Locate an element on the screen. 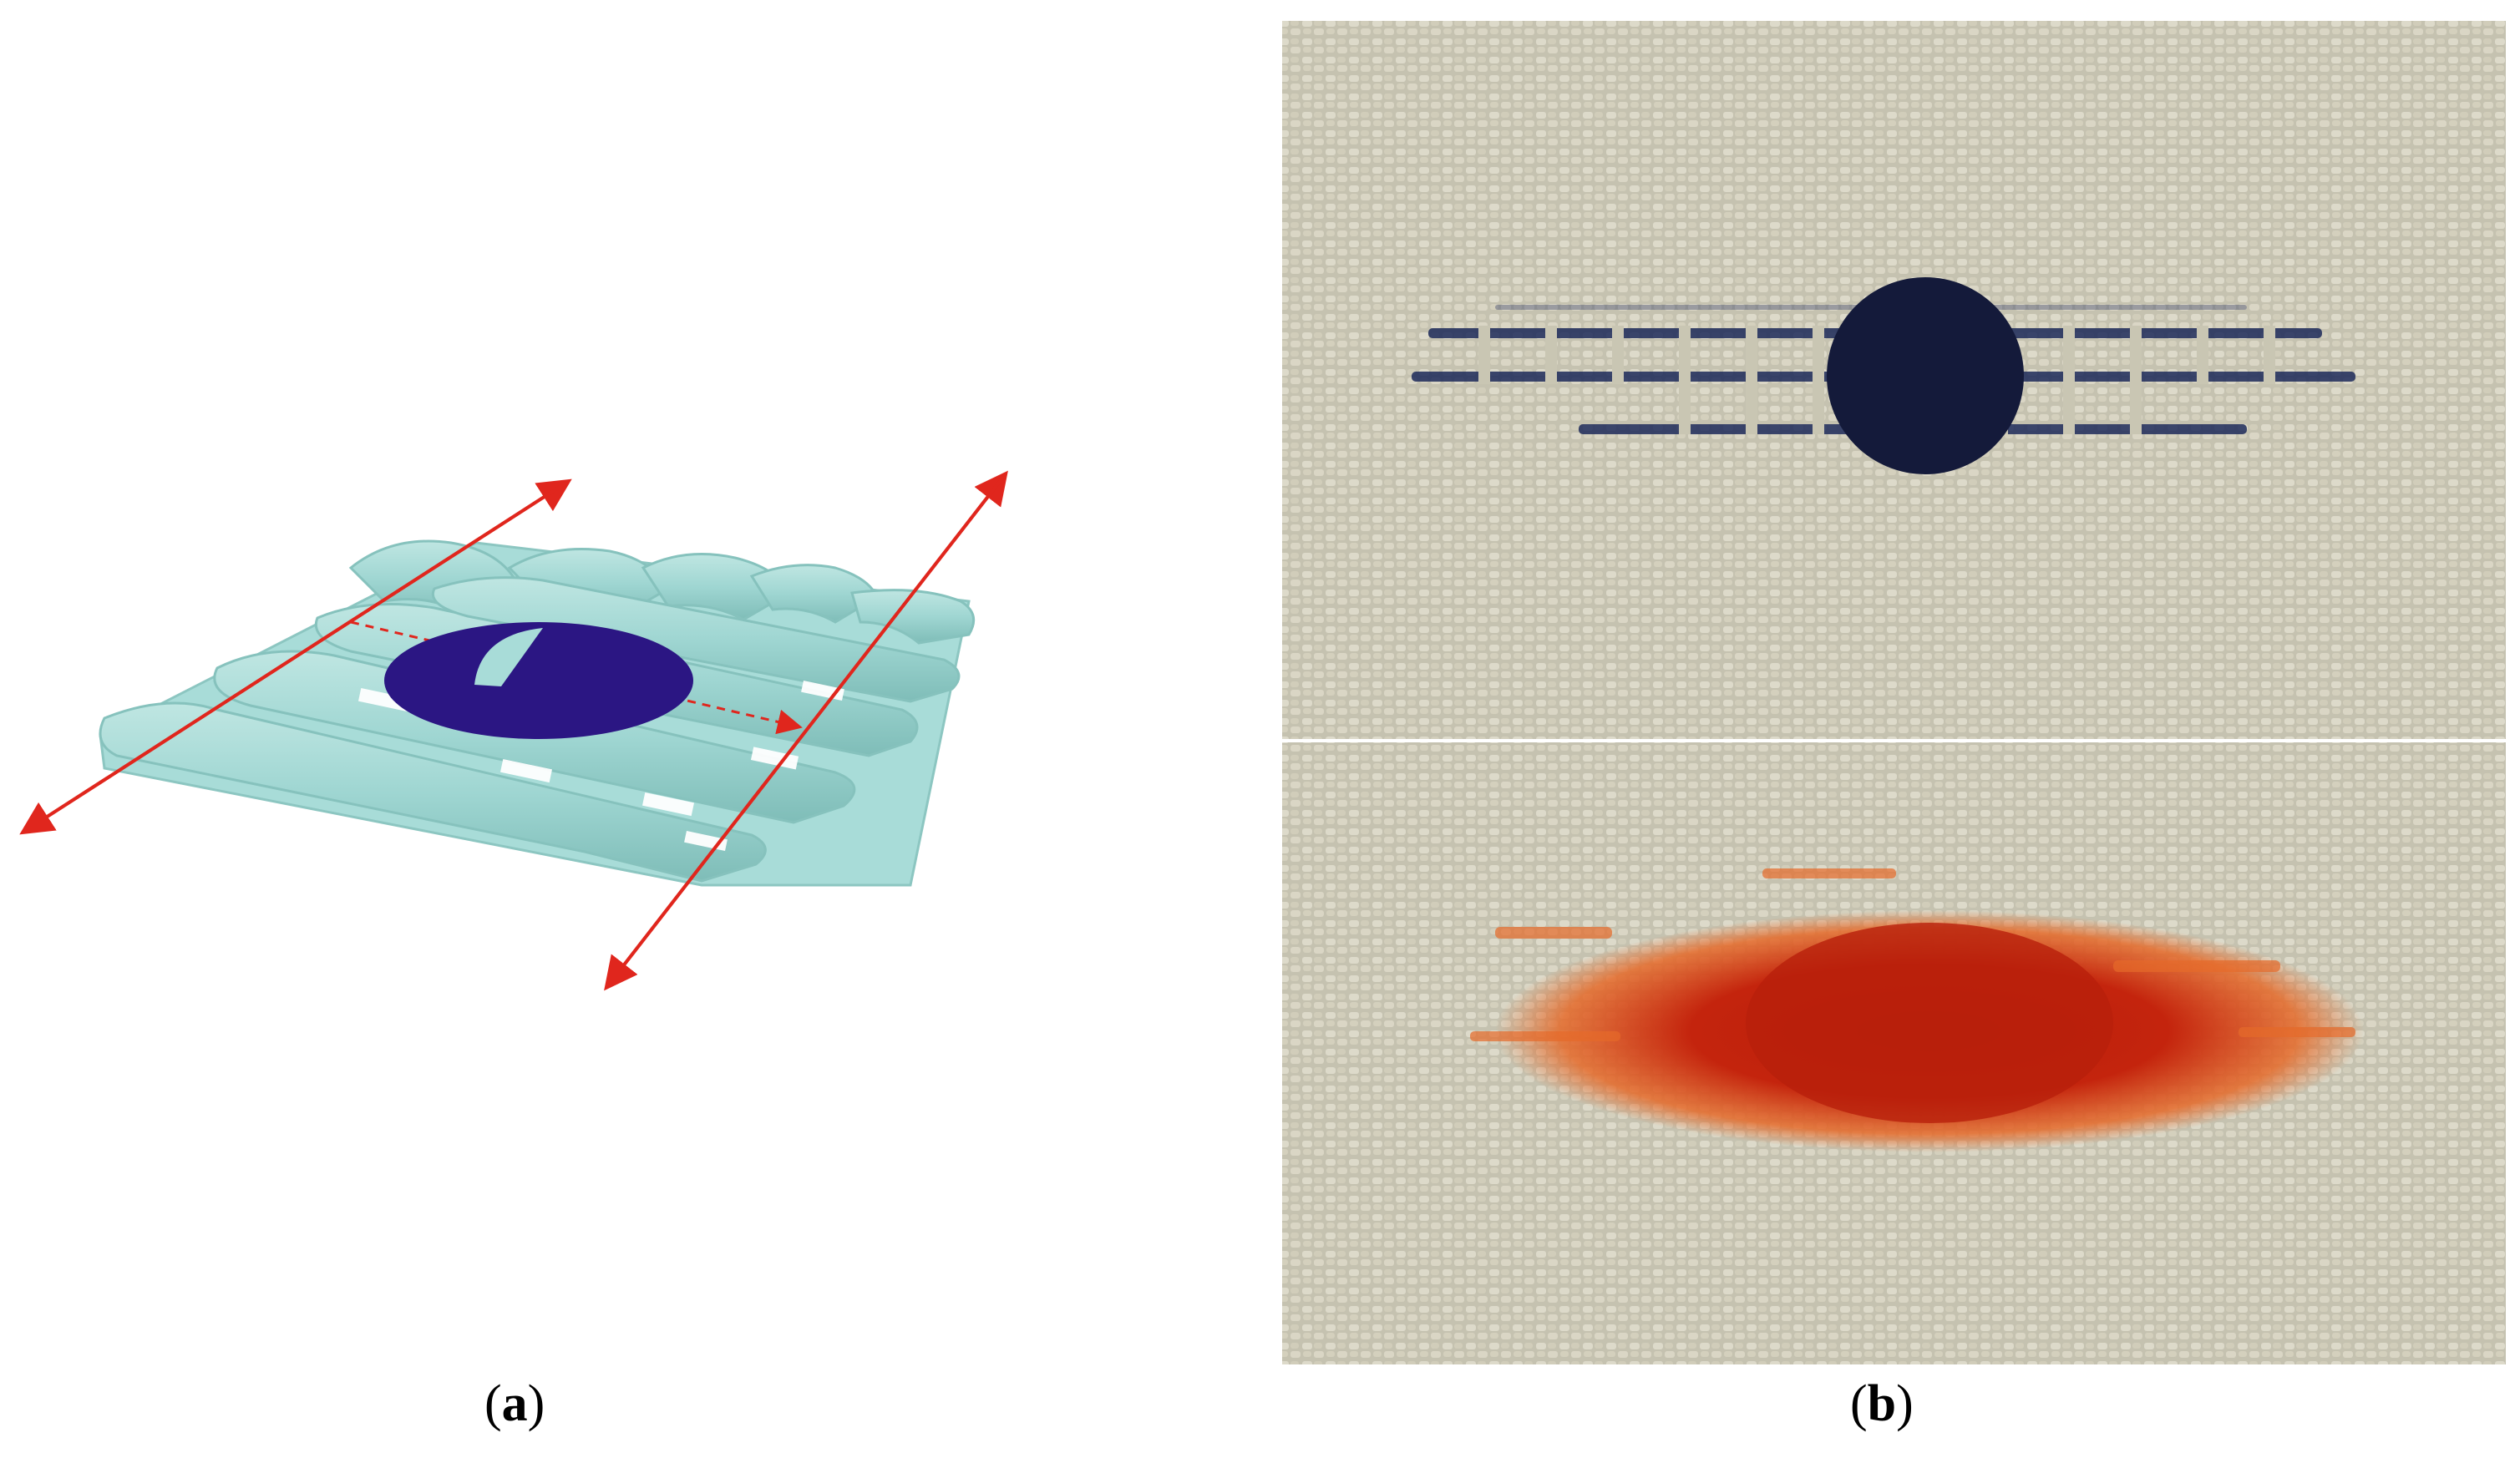 The height and width of the screenshot is (1463, 2520). caption-a: (a) is located at coordinates (514, 1403).